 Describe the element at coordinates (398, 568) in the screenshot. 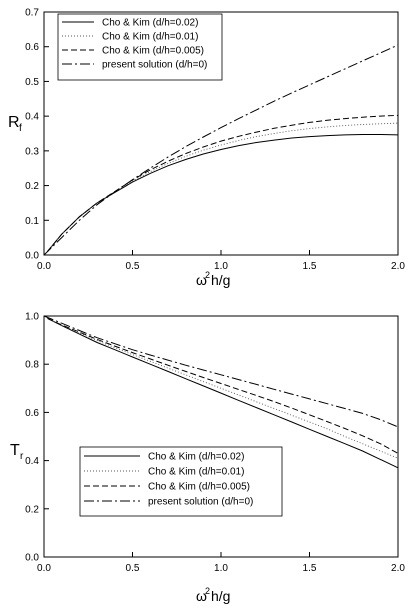

I see `chart-tr-xtick-label: 2.0` at that location.